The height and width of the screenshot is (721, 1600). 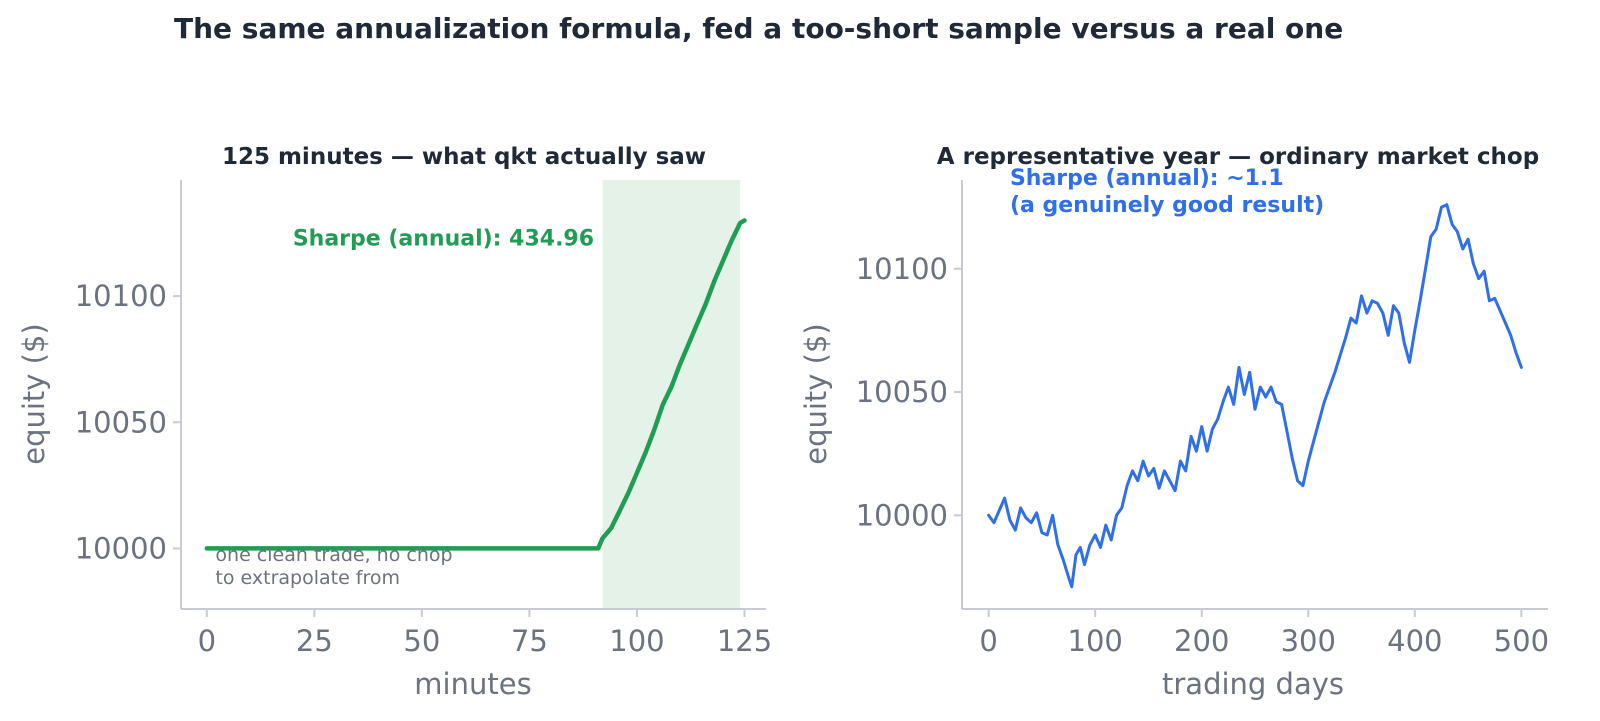 What do you see at coordinates (421, 641) in the screenshot?
I see `x-tick-label: 50` at bounding box center [421, 641].